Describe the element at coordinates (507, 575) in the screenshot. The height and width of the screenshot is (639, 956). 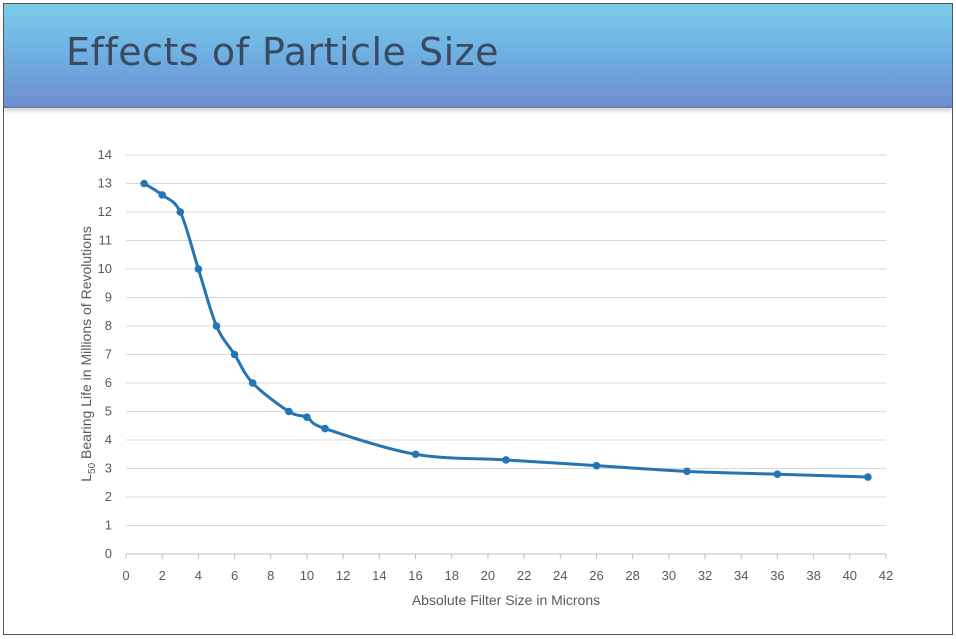
I see `x-axis-ticks: 0 2 4 6 8 10 12 14 16 18 20 22 24 26 28 30 32 34 36 38 40 42` at that location.